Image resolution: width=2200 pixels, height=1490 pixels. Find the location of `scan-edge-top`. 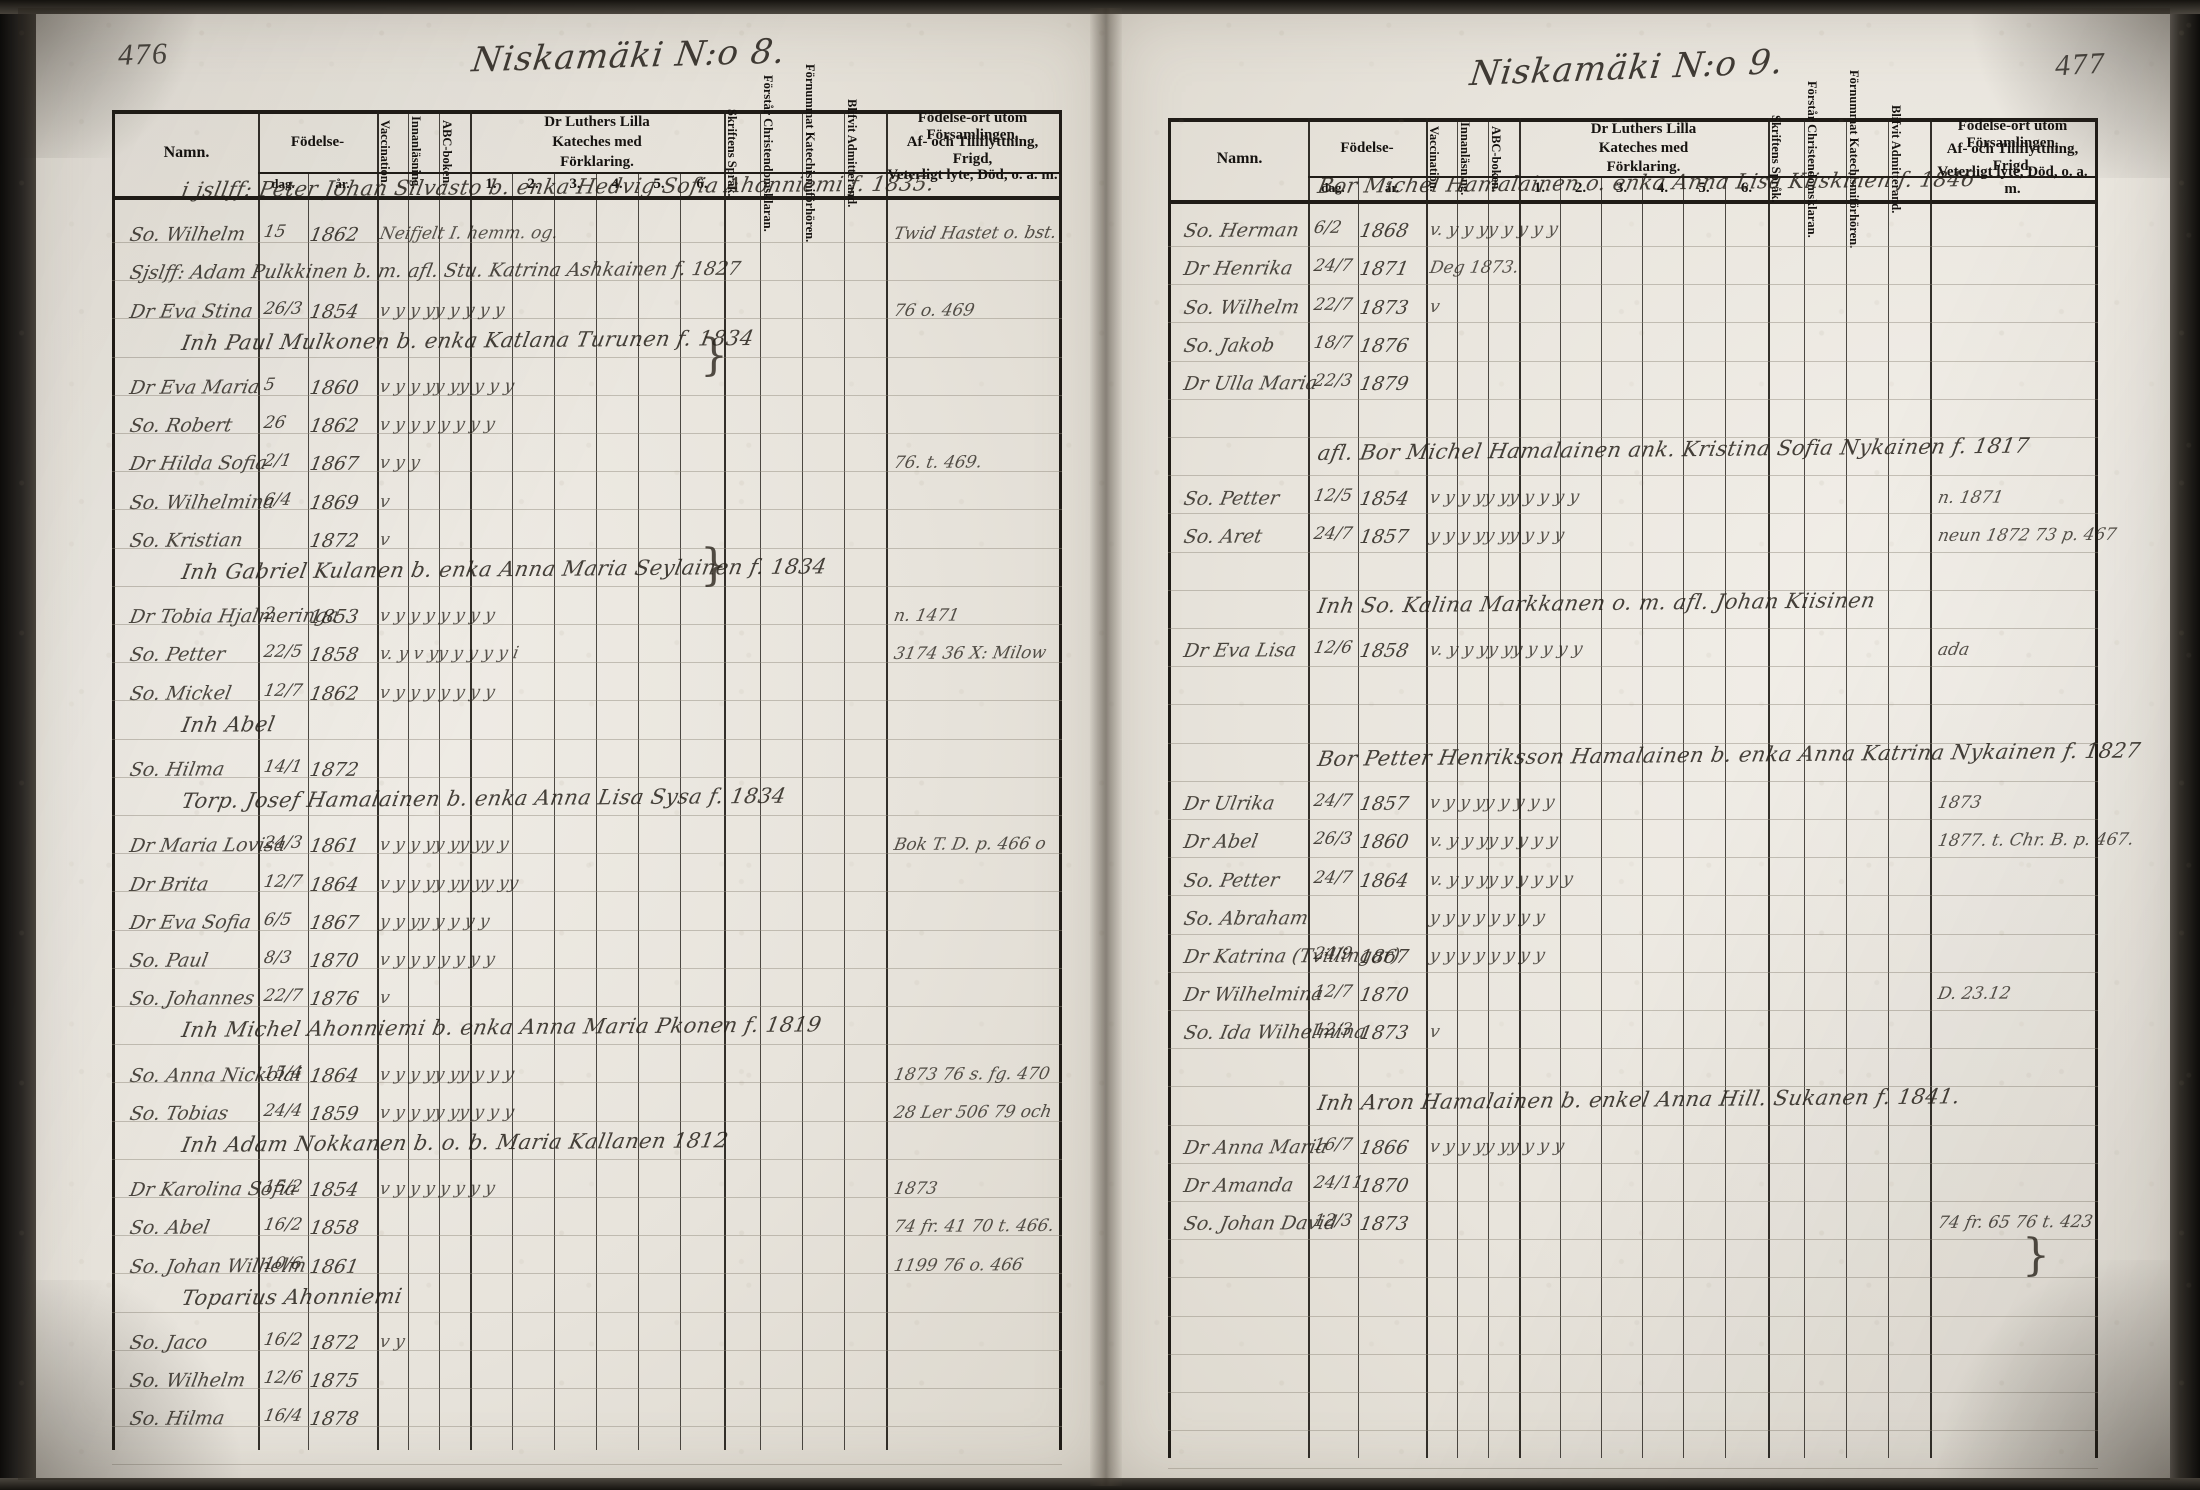

scan-edge-top is located at coordinates (1100, 7).